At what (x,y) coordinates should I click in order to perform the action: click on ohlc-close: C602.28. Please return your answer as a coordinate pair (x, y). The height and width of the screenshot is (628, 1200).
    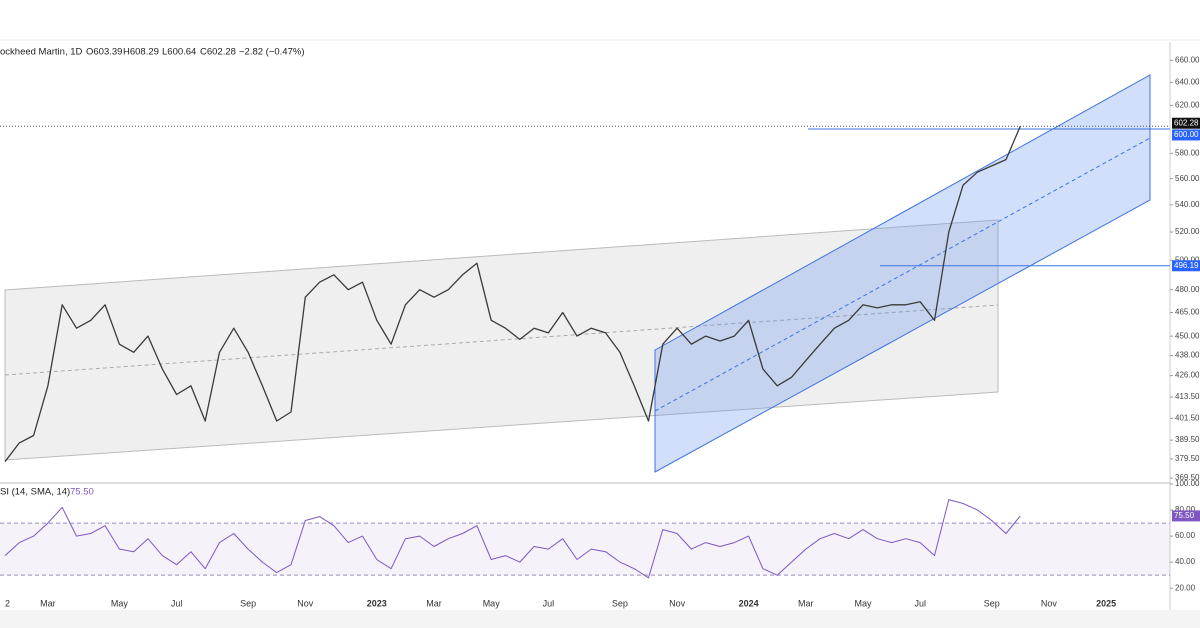
    Looking at the image, I should click on (218, 52).